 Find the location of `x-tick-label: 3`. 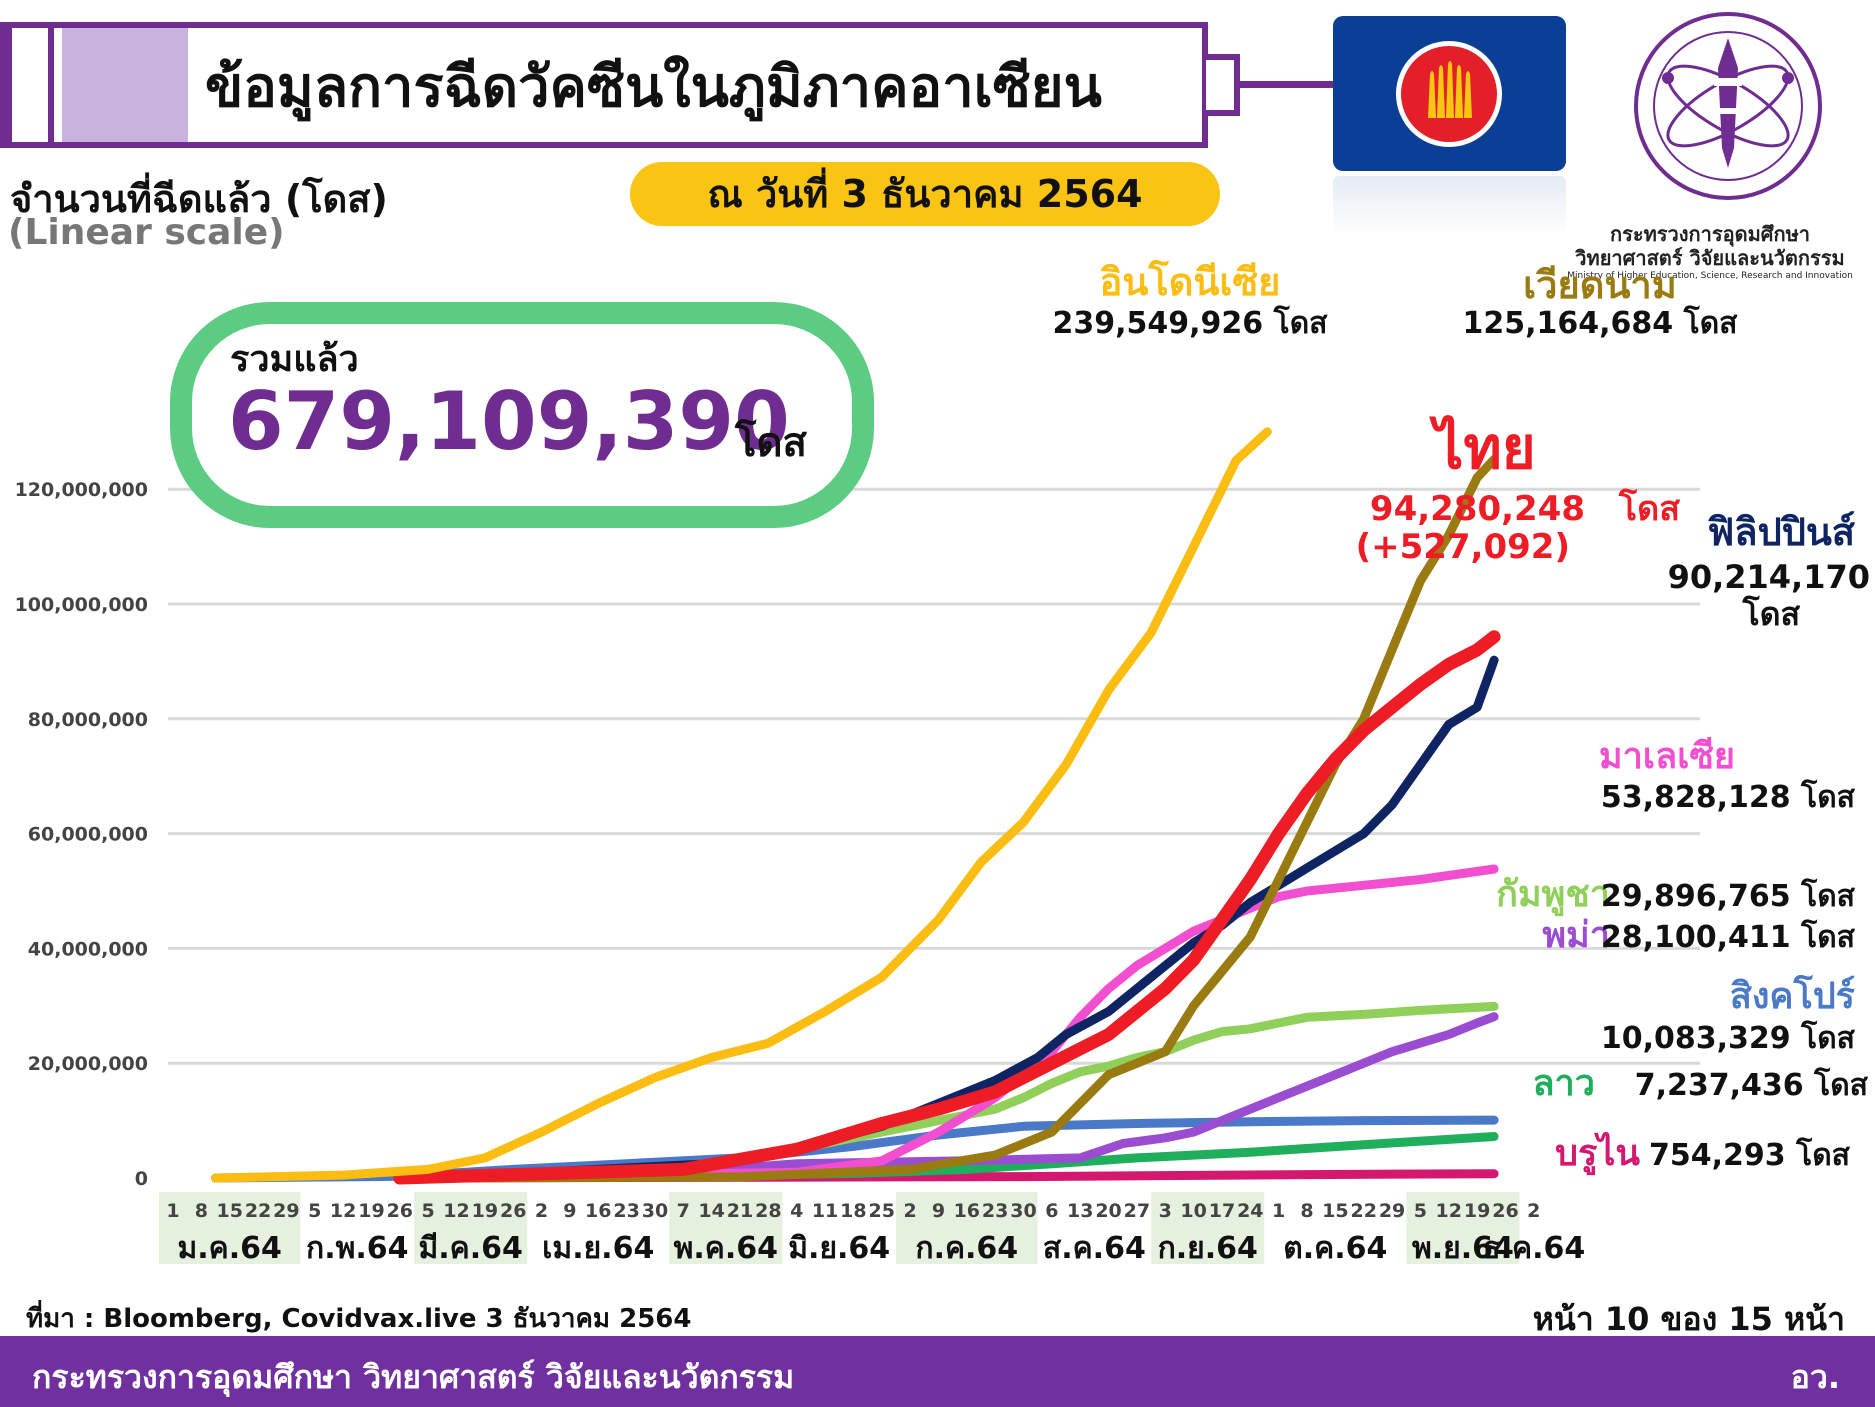

x-tick-label: 3 is located at coordinates (1165, 1211).